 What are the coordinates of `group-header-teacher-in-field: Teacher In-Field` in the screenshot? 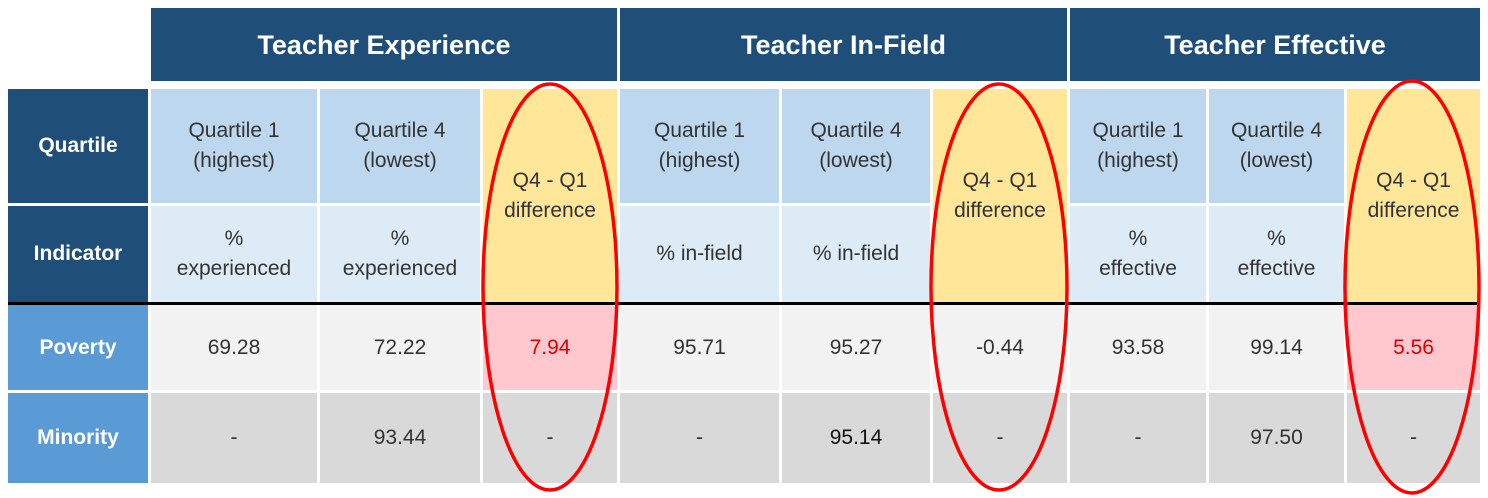 It's located at (843, 44).